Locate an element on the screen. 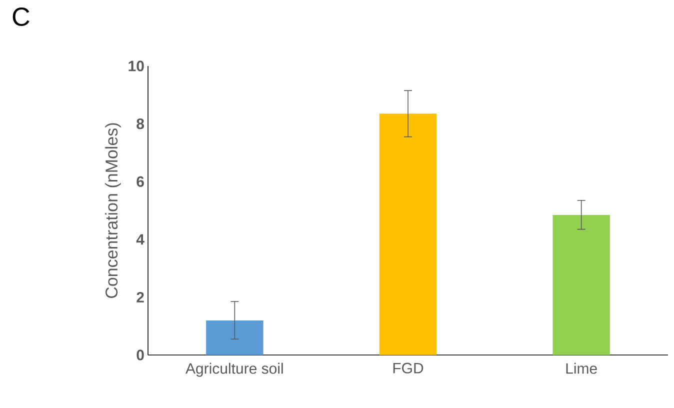  y-axis-title: Concentration (nMoles) is located at coordinates (113, 210).